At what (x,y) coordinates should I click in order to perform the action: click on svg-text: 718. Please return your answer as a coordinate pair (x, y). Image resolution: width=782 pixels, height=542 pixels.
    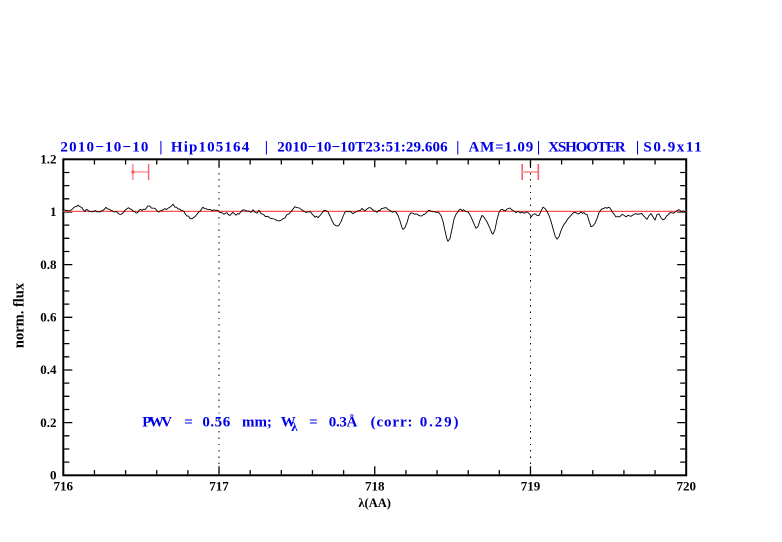
    Looking at the image, I should click on (375, 486).